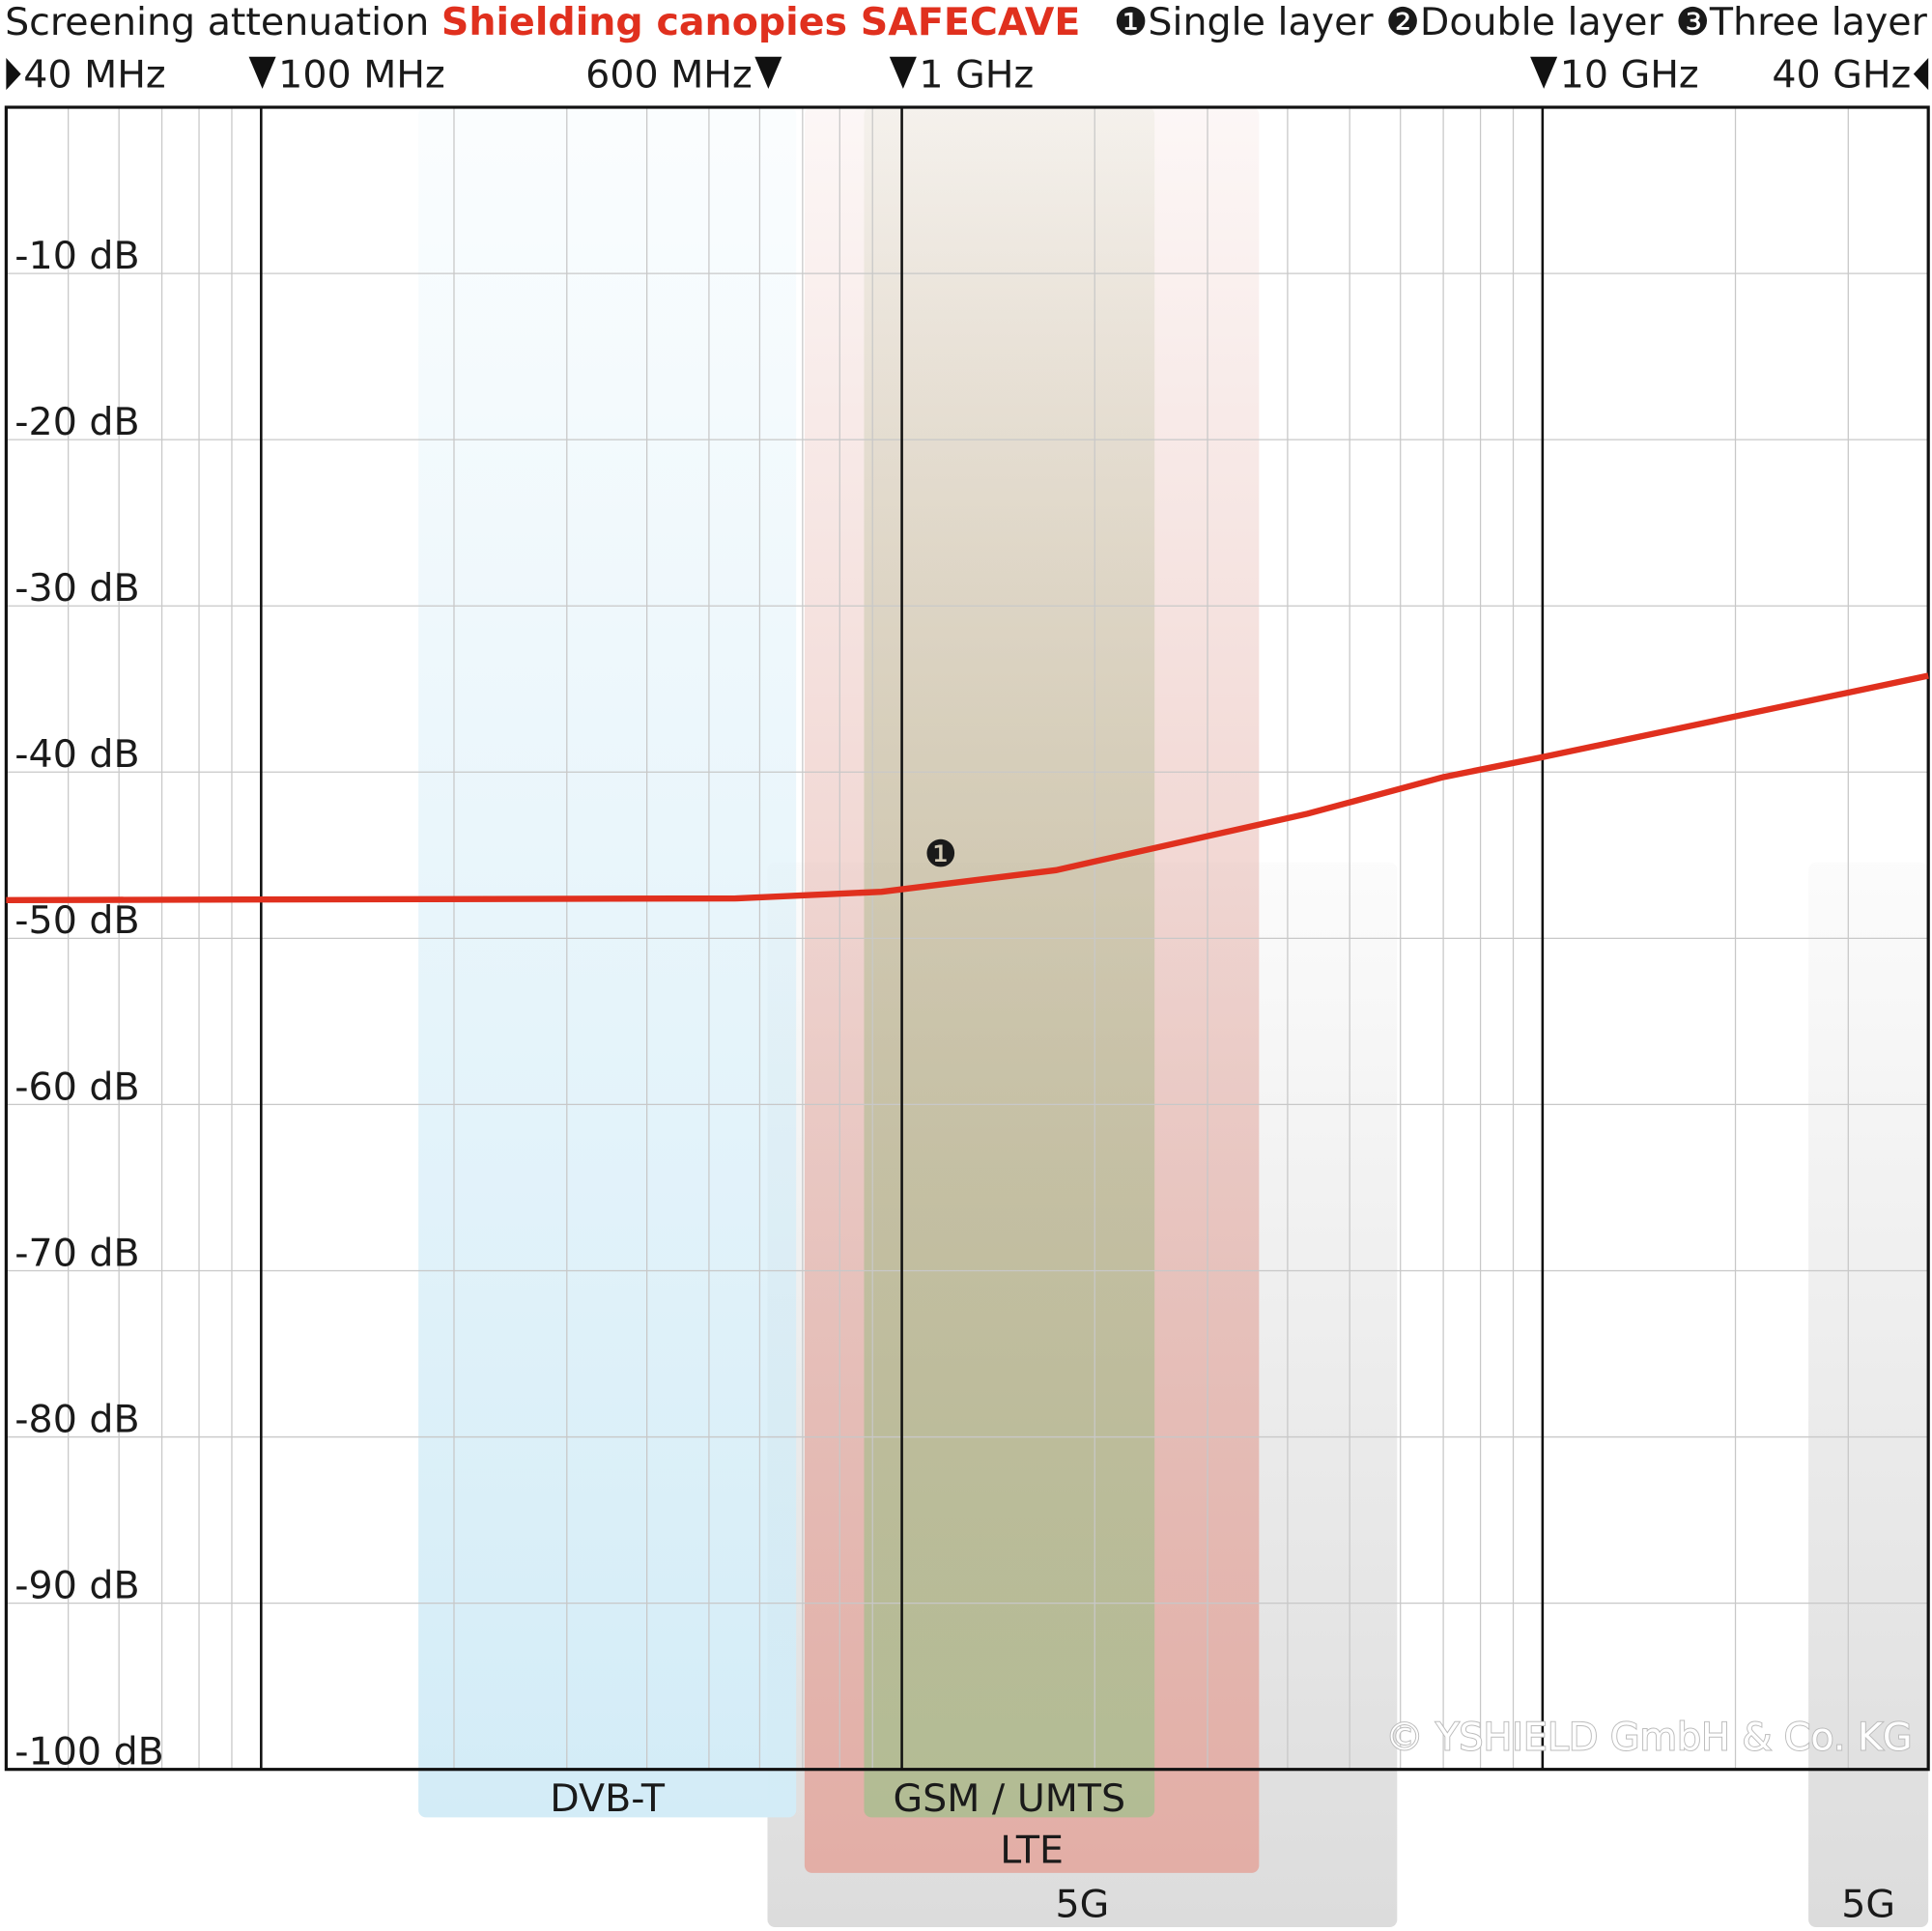 Image resolution: width=1932 pixels, height=1931 pixels. What do you see at coordinates (76, 1586) in the screenshot?
I see `y-tick-label: -90 dB` at bounding box center [76, 1586].